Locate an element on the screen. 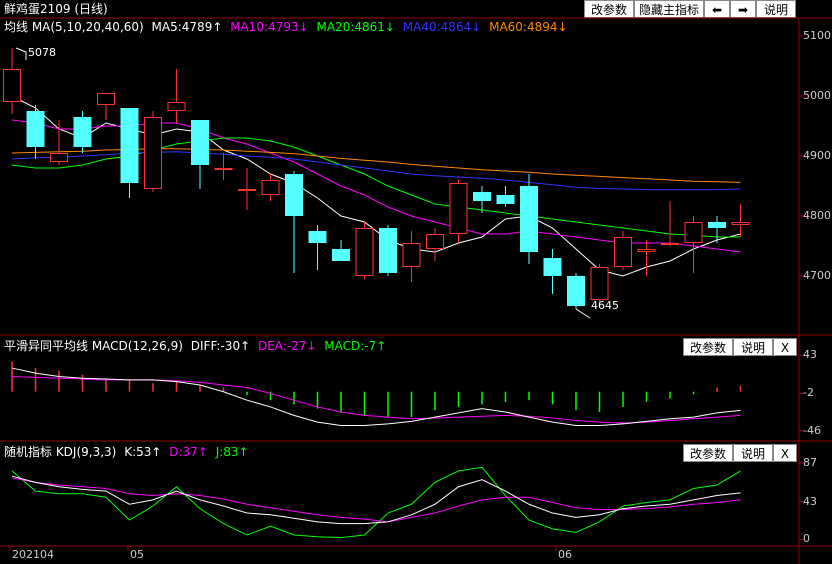 Image resolution: width=832 pixels, height=564 pixels. ma-value: MA20:4861↓ is located at coordinates (353, 27).